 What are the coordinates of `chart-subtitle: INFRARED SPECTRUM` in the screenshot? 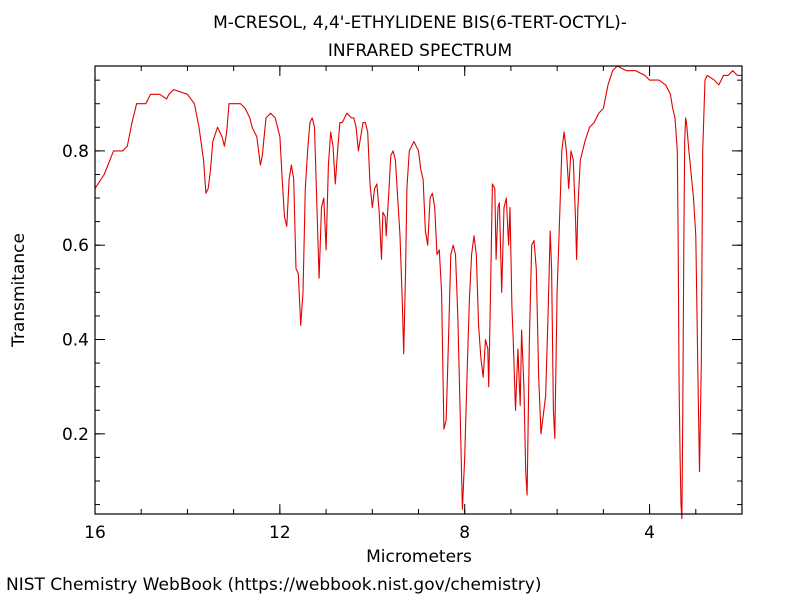 It's located at (420, 51).